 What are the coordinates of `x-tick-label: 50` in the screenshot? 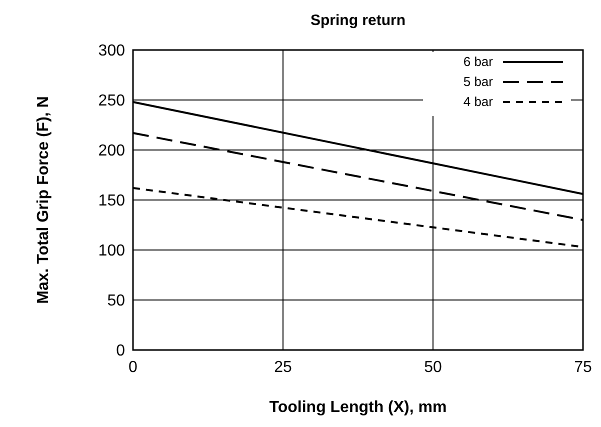 It's located at (433, 367).